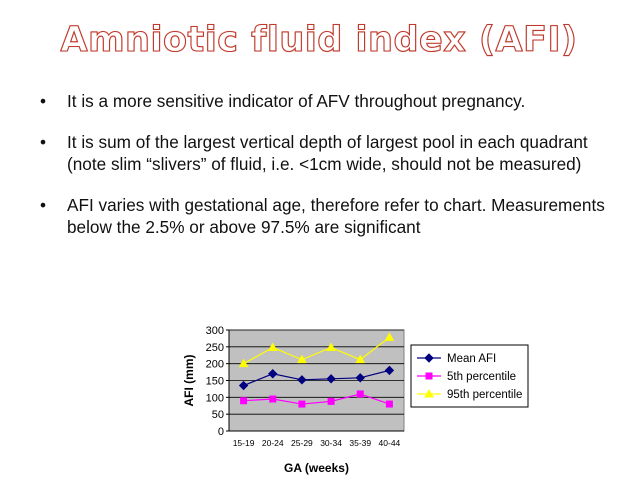  What do you see at coordinates (189, 381) in the screenshot?
I see `y-axis-label: AFI (mm)` at bounding box center [189, 381].